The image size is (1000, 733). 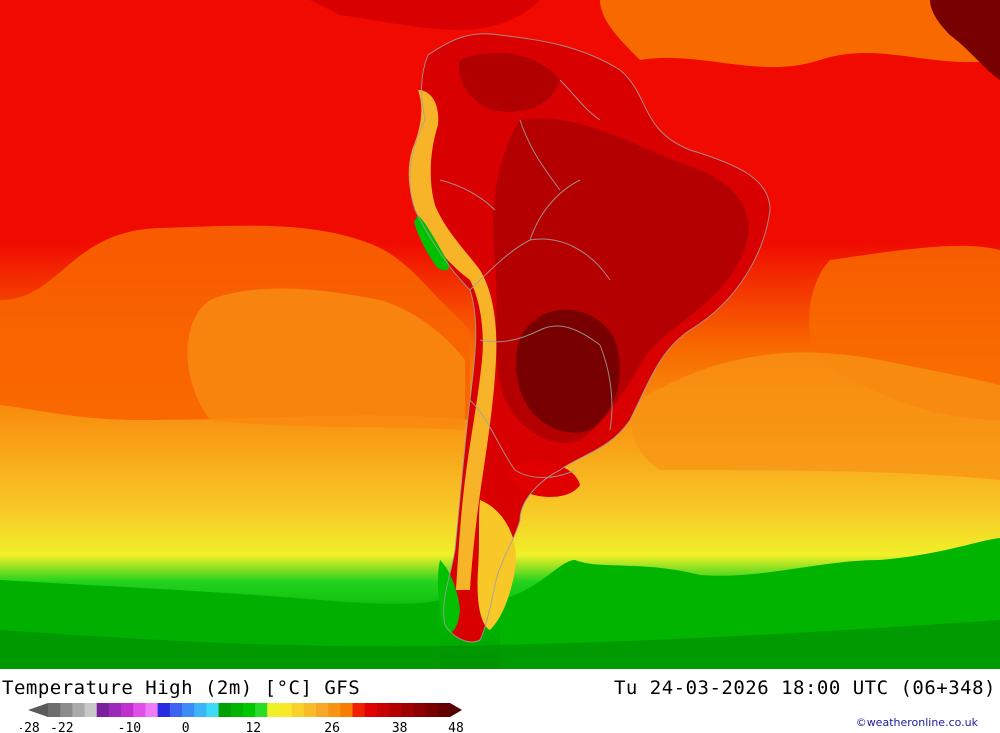 What do you see at coordinates (253, 727) in the screenshot?
I see `legend-tick-label: 12` at bounding box center [253, 727].